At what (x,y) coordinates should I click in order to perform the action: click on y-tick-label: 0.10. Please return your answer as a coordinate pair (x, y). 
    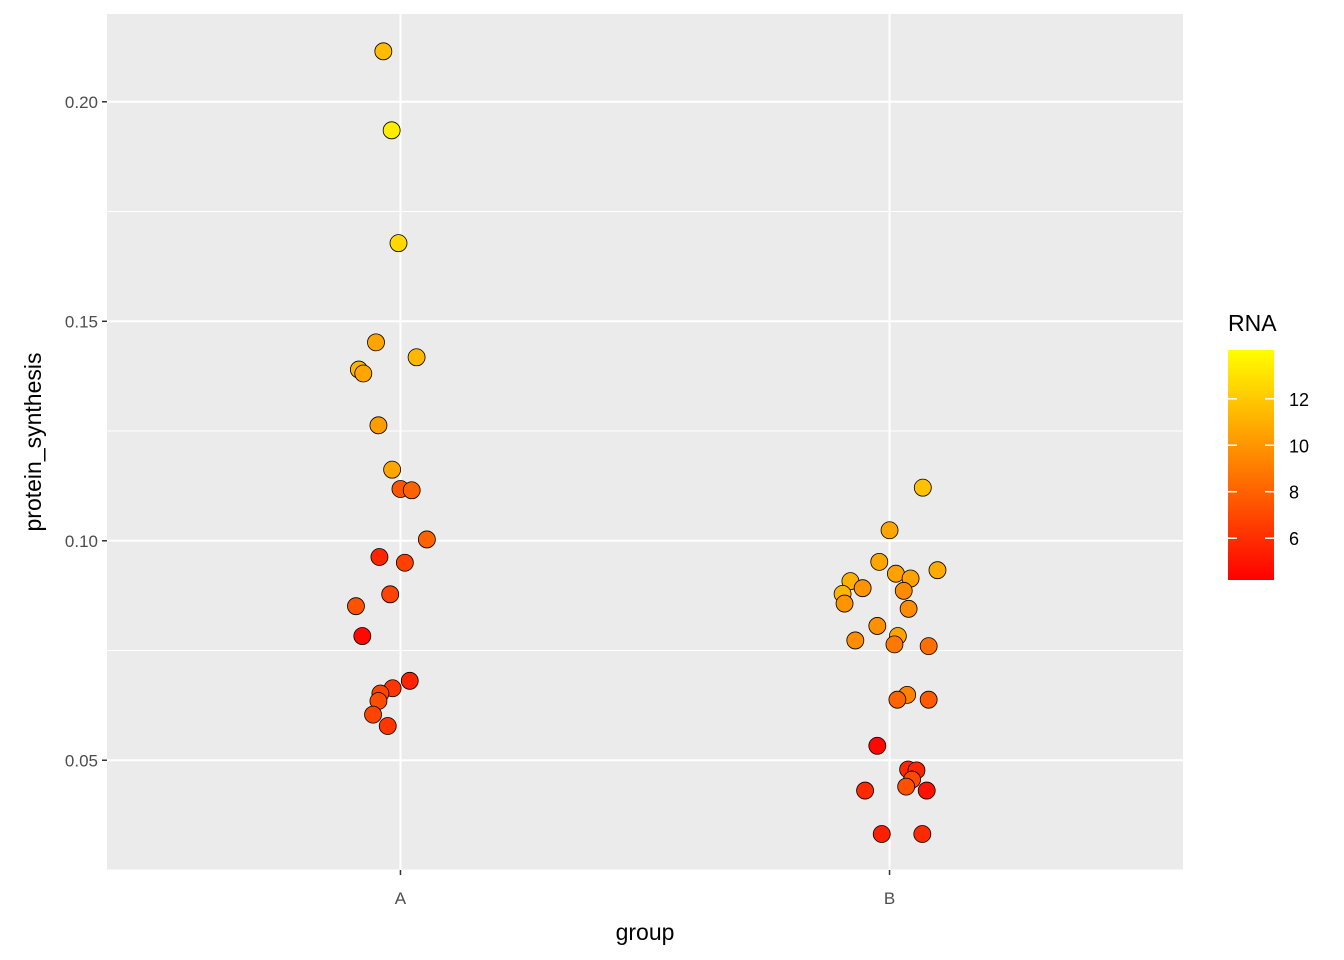
    Looking at the image, I should click on (81, 541).